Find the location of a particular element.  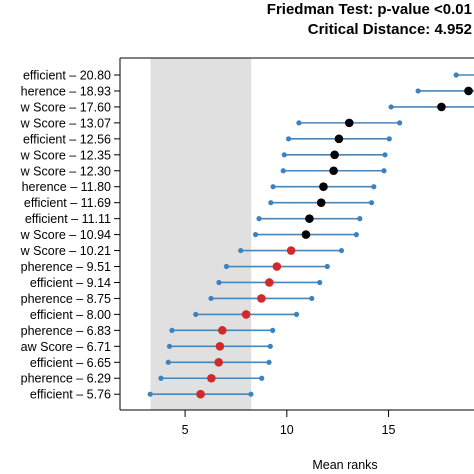

row-label: efficient – 12.56 is located at coordinates (67, 139).